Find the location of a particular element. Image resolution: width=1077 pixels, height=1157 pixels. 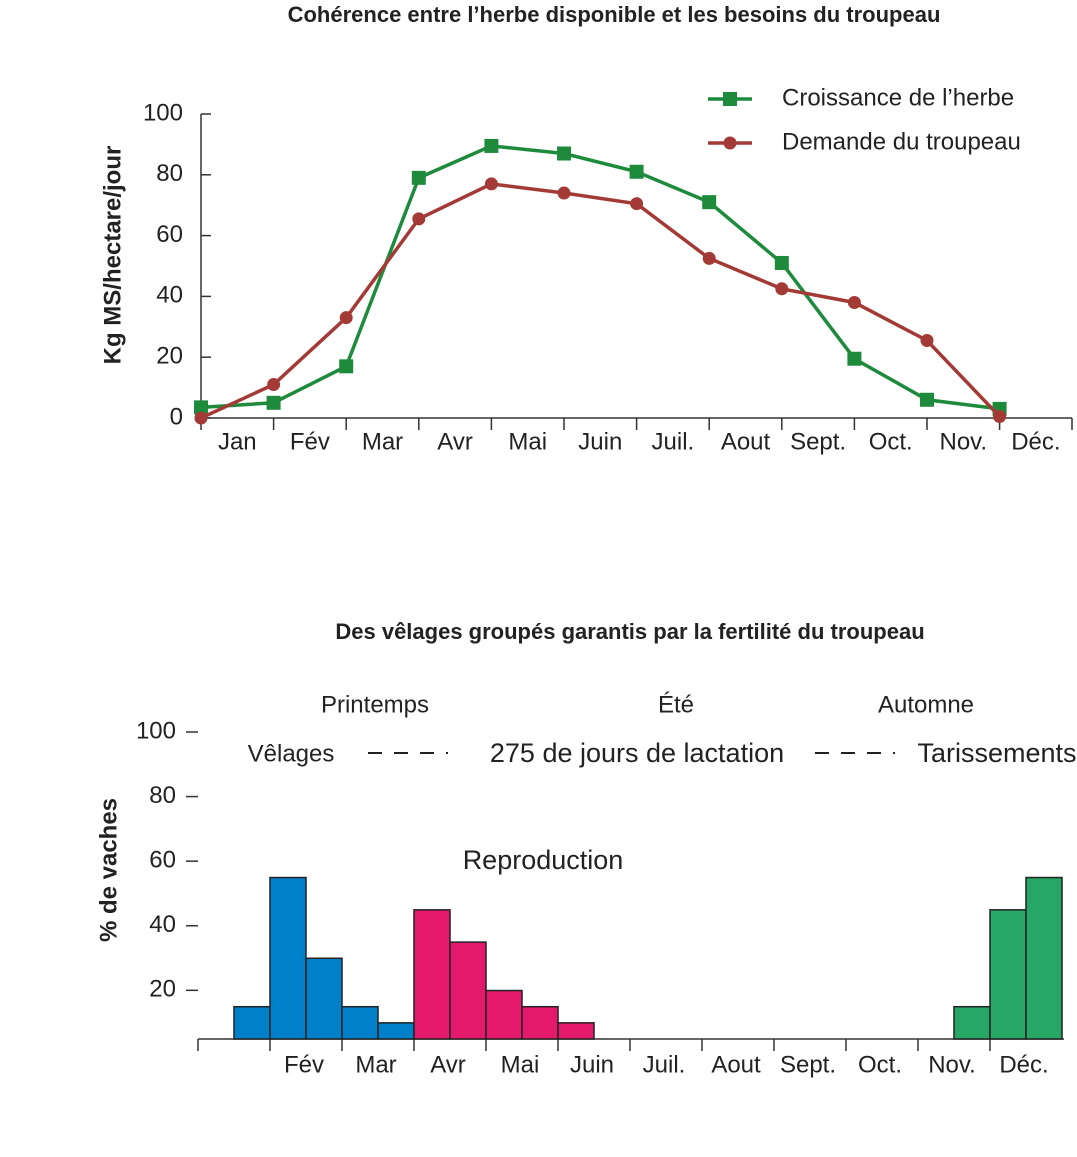

annotation: Automne is located at coordinates (926, 704).